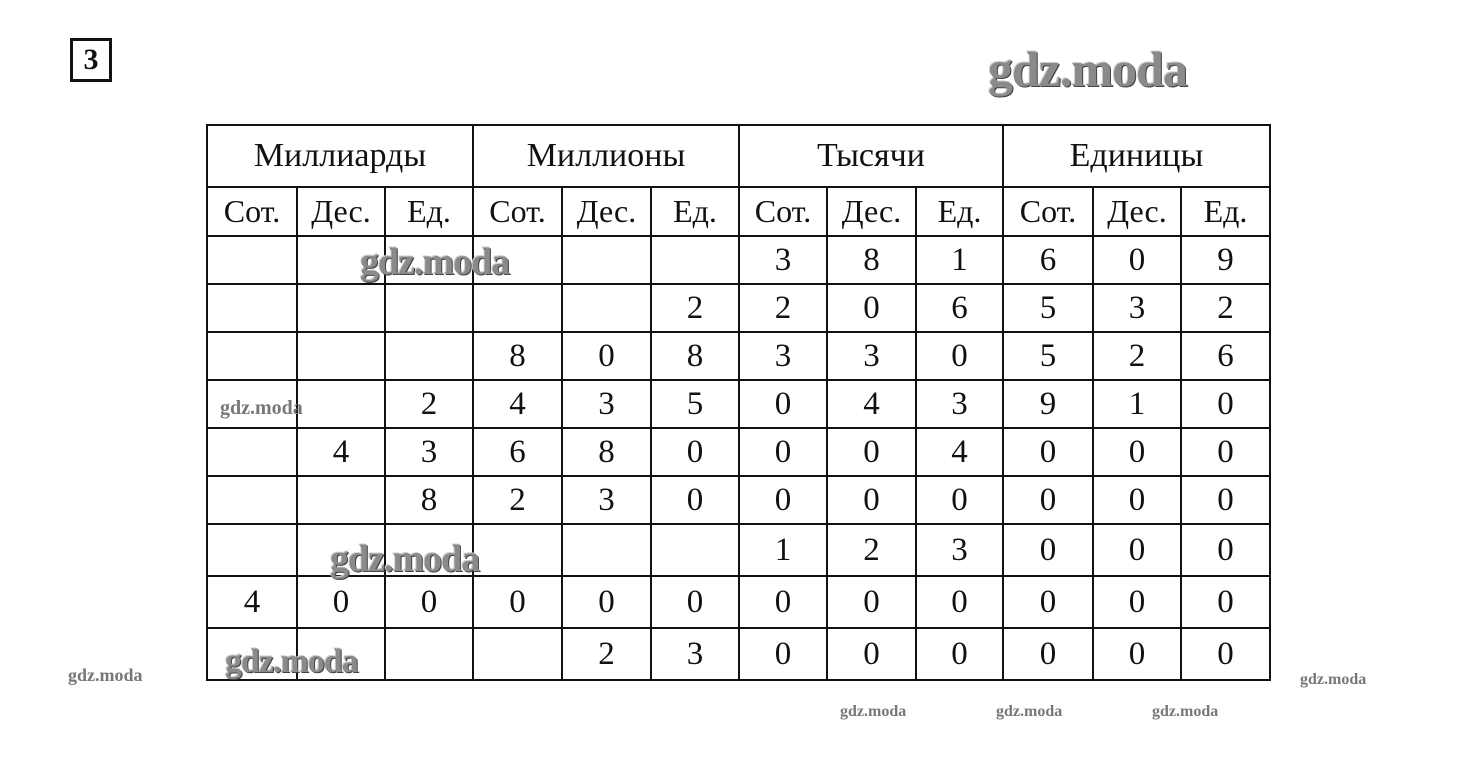 This screenshot has height=762, width=1460. What do you see at coordinates (871, 156) in the screenshot?
I see `group-header: Тысячи` at bounding box center [871, 156].